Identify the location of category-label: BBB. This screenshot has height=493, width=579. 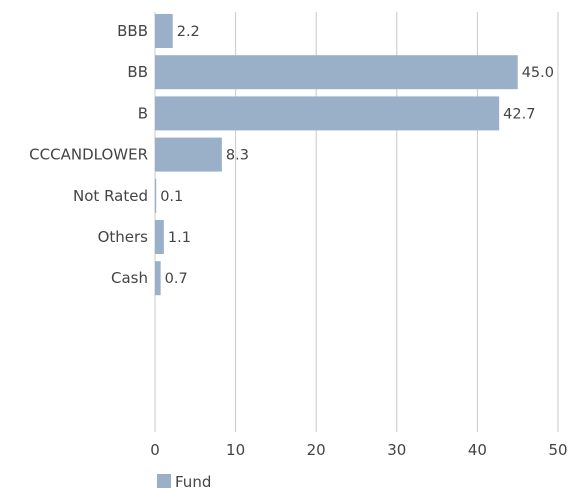
(132, 31).